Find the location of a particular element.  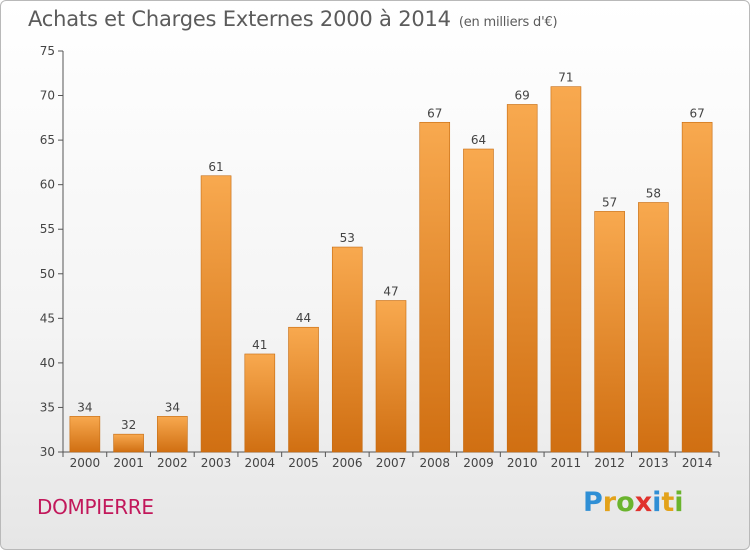

y-tick-label: 65 is located at coordinates (47, 140).